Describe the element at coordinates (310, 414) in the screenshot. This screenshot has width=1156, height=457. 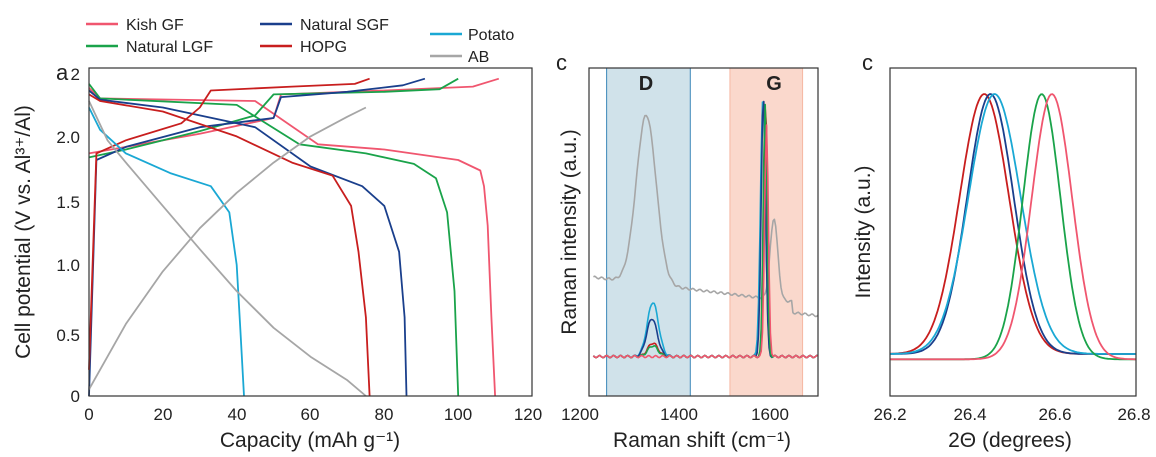
I see `panel-capacity-xtick-3: 60` at that location.